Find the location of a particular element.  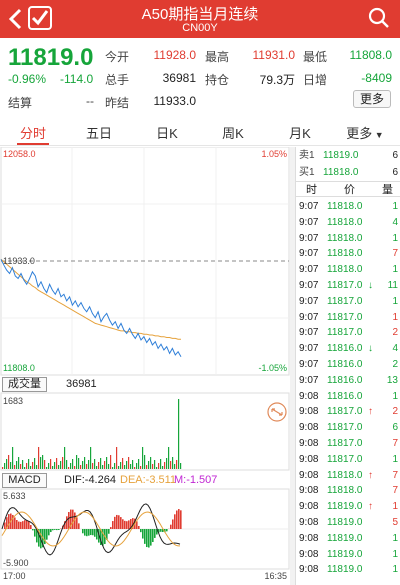

orderbook-bid-row: 买1 11818.0 6 is located at coordinates (348, 173).